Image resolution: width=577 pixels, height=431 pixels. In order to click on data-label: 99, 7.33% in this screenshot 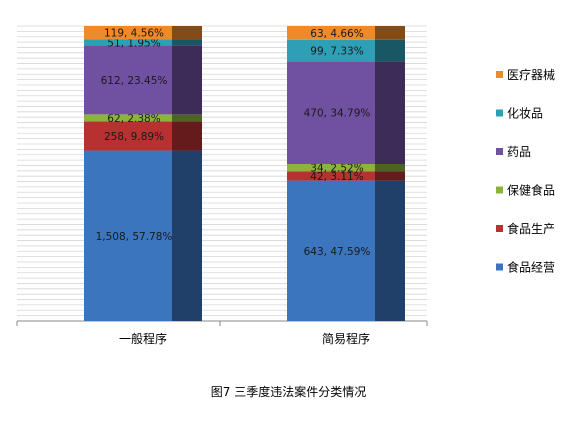, I will do `click(336, 52)`.